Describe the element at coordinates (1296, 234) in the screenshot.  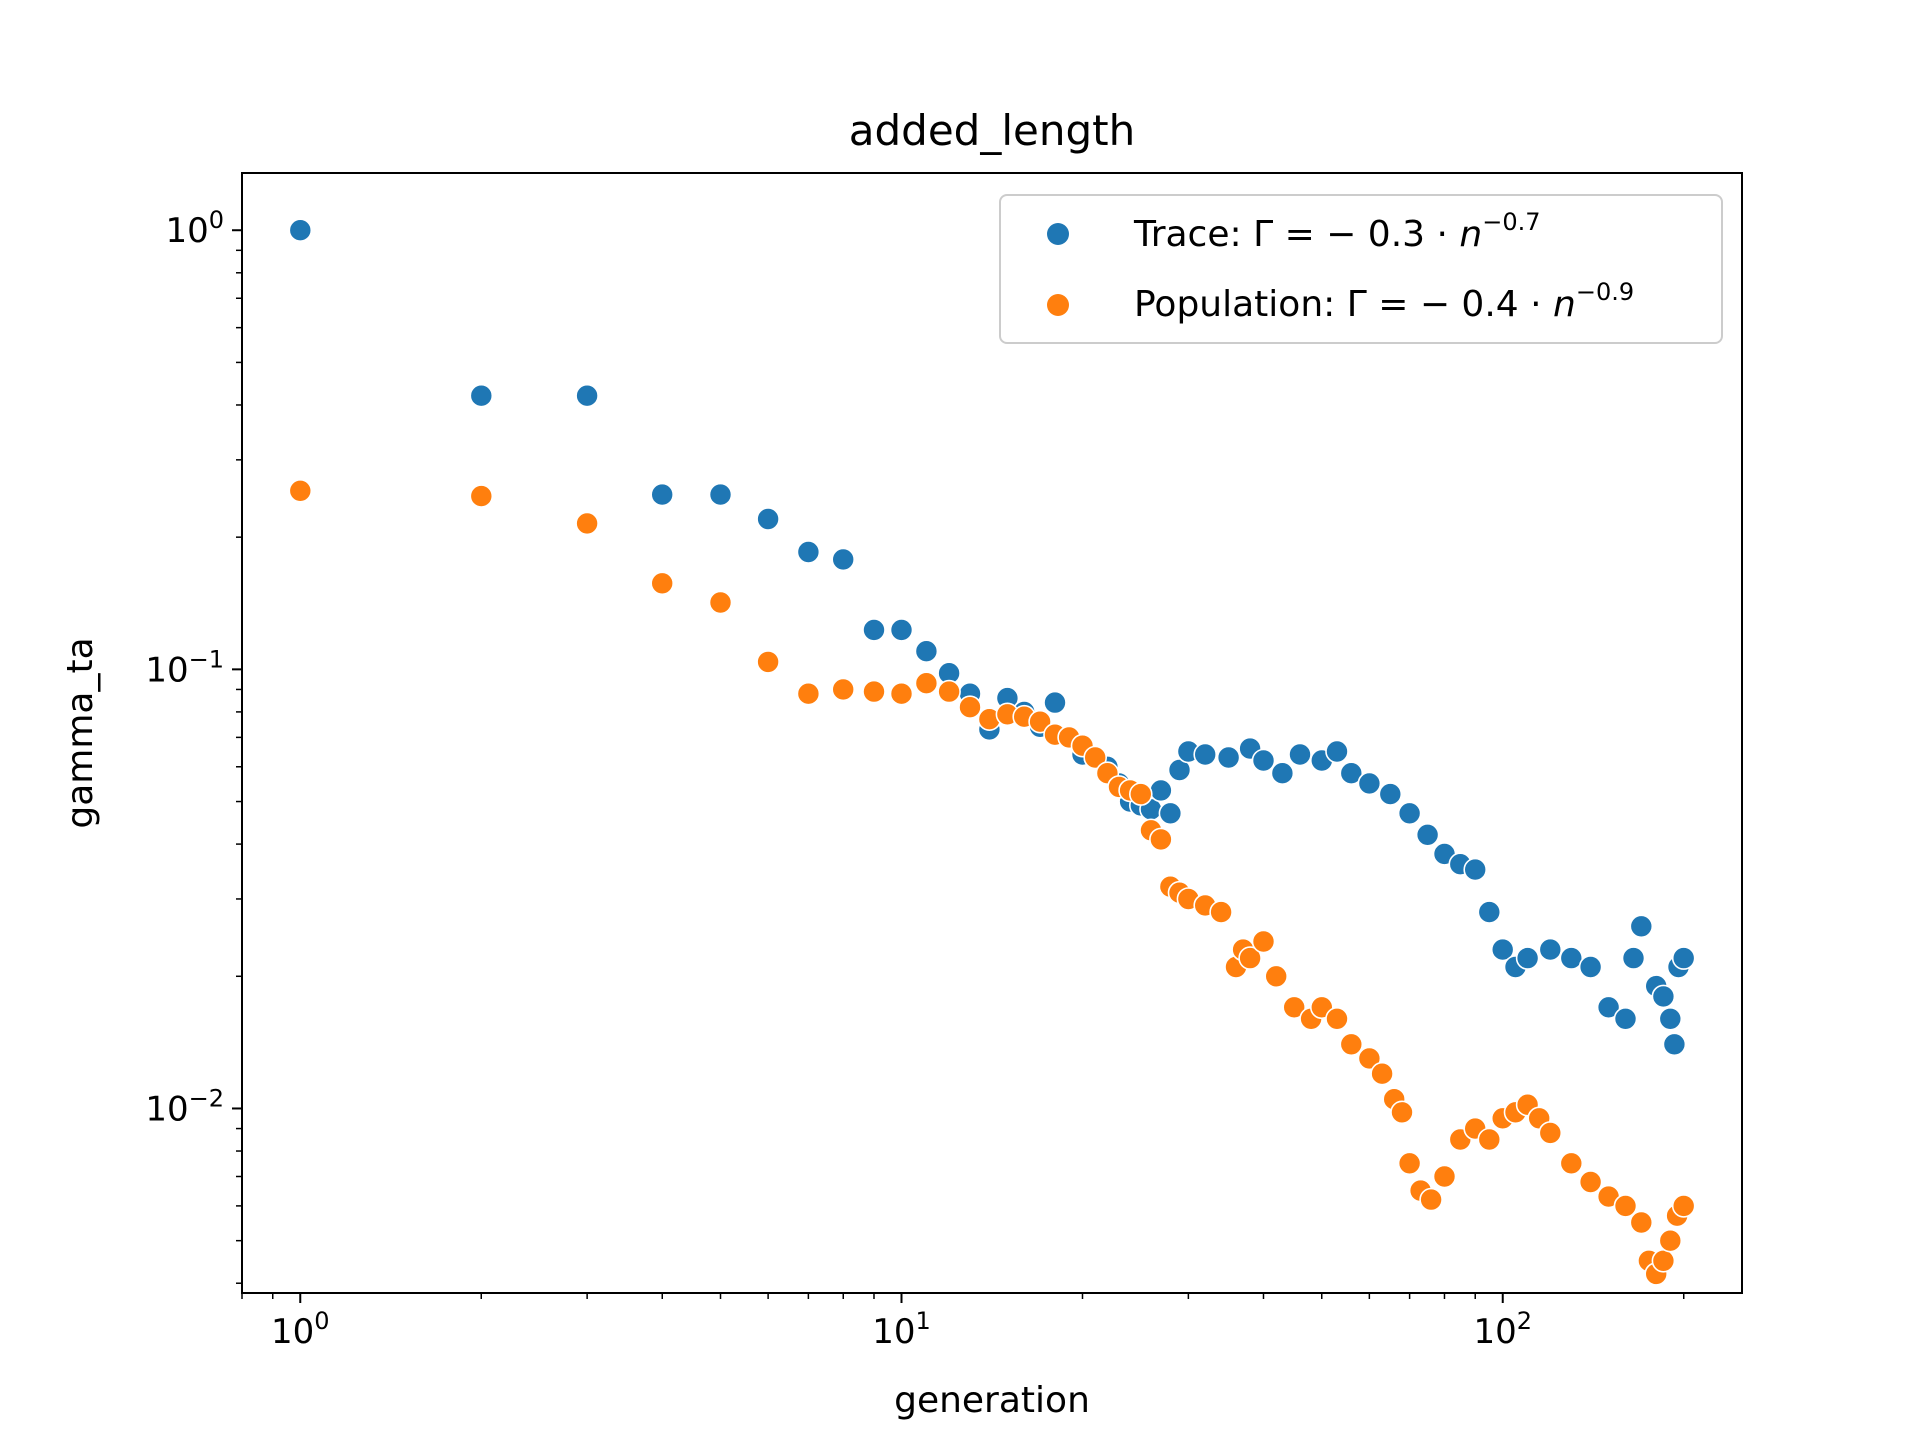
I see `legend-trace-prefix: Trace: Γ = − 0.3 ·` at that location.